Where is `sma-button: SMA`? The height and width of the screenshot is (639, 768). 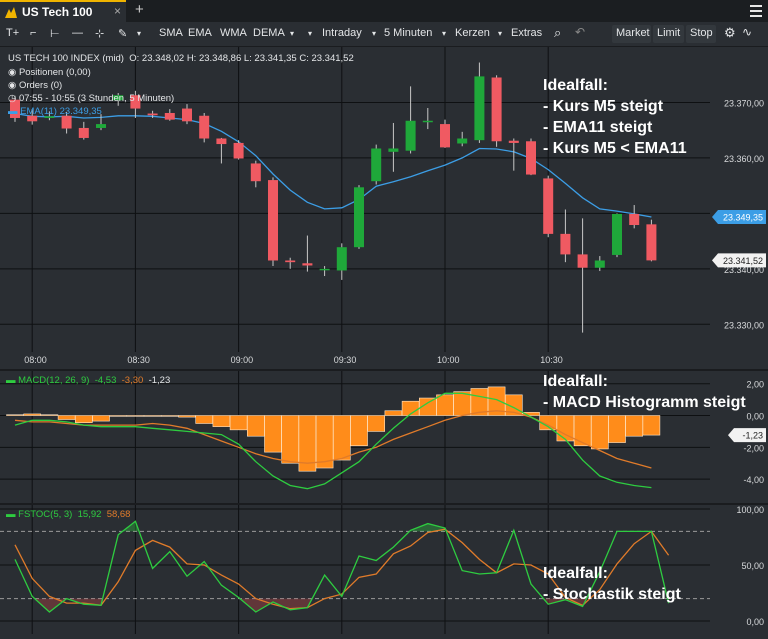 sma-button: SMA is located at coordinates (171, 33).